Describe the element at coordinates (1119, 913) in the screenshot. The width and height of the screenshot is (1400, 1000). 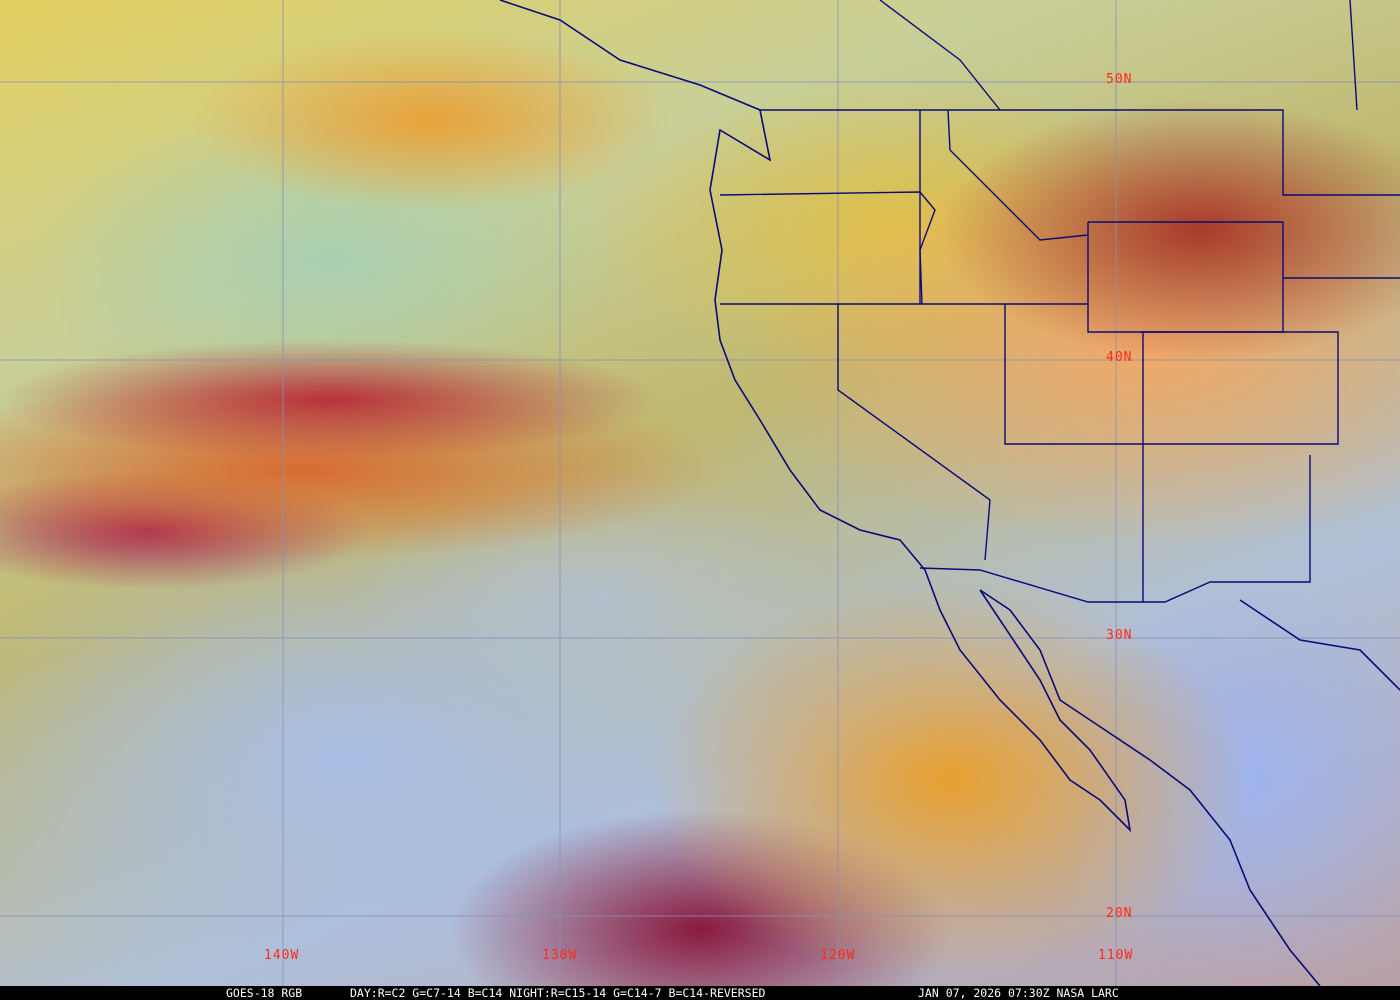
I see `latitude-label-20n: 20N` at that location.